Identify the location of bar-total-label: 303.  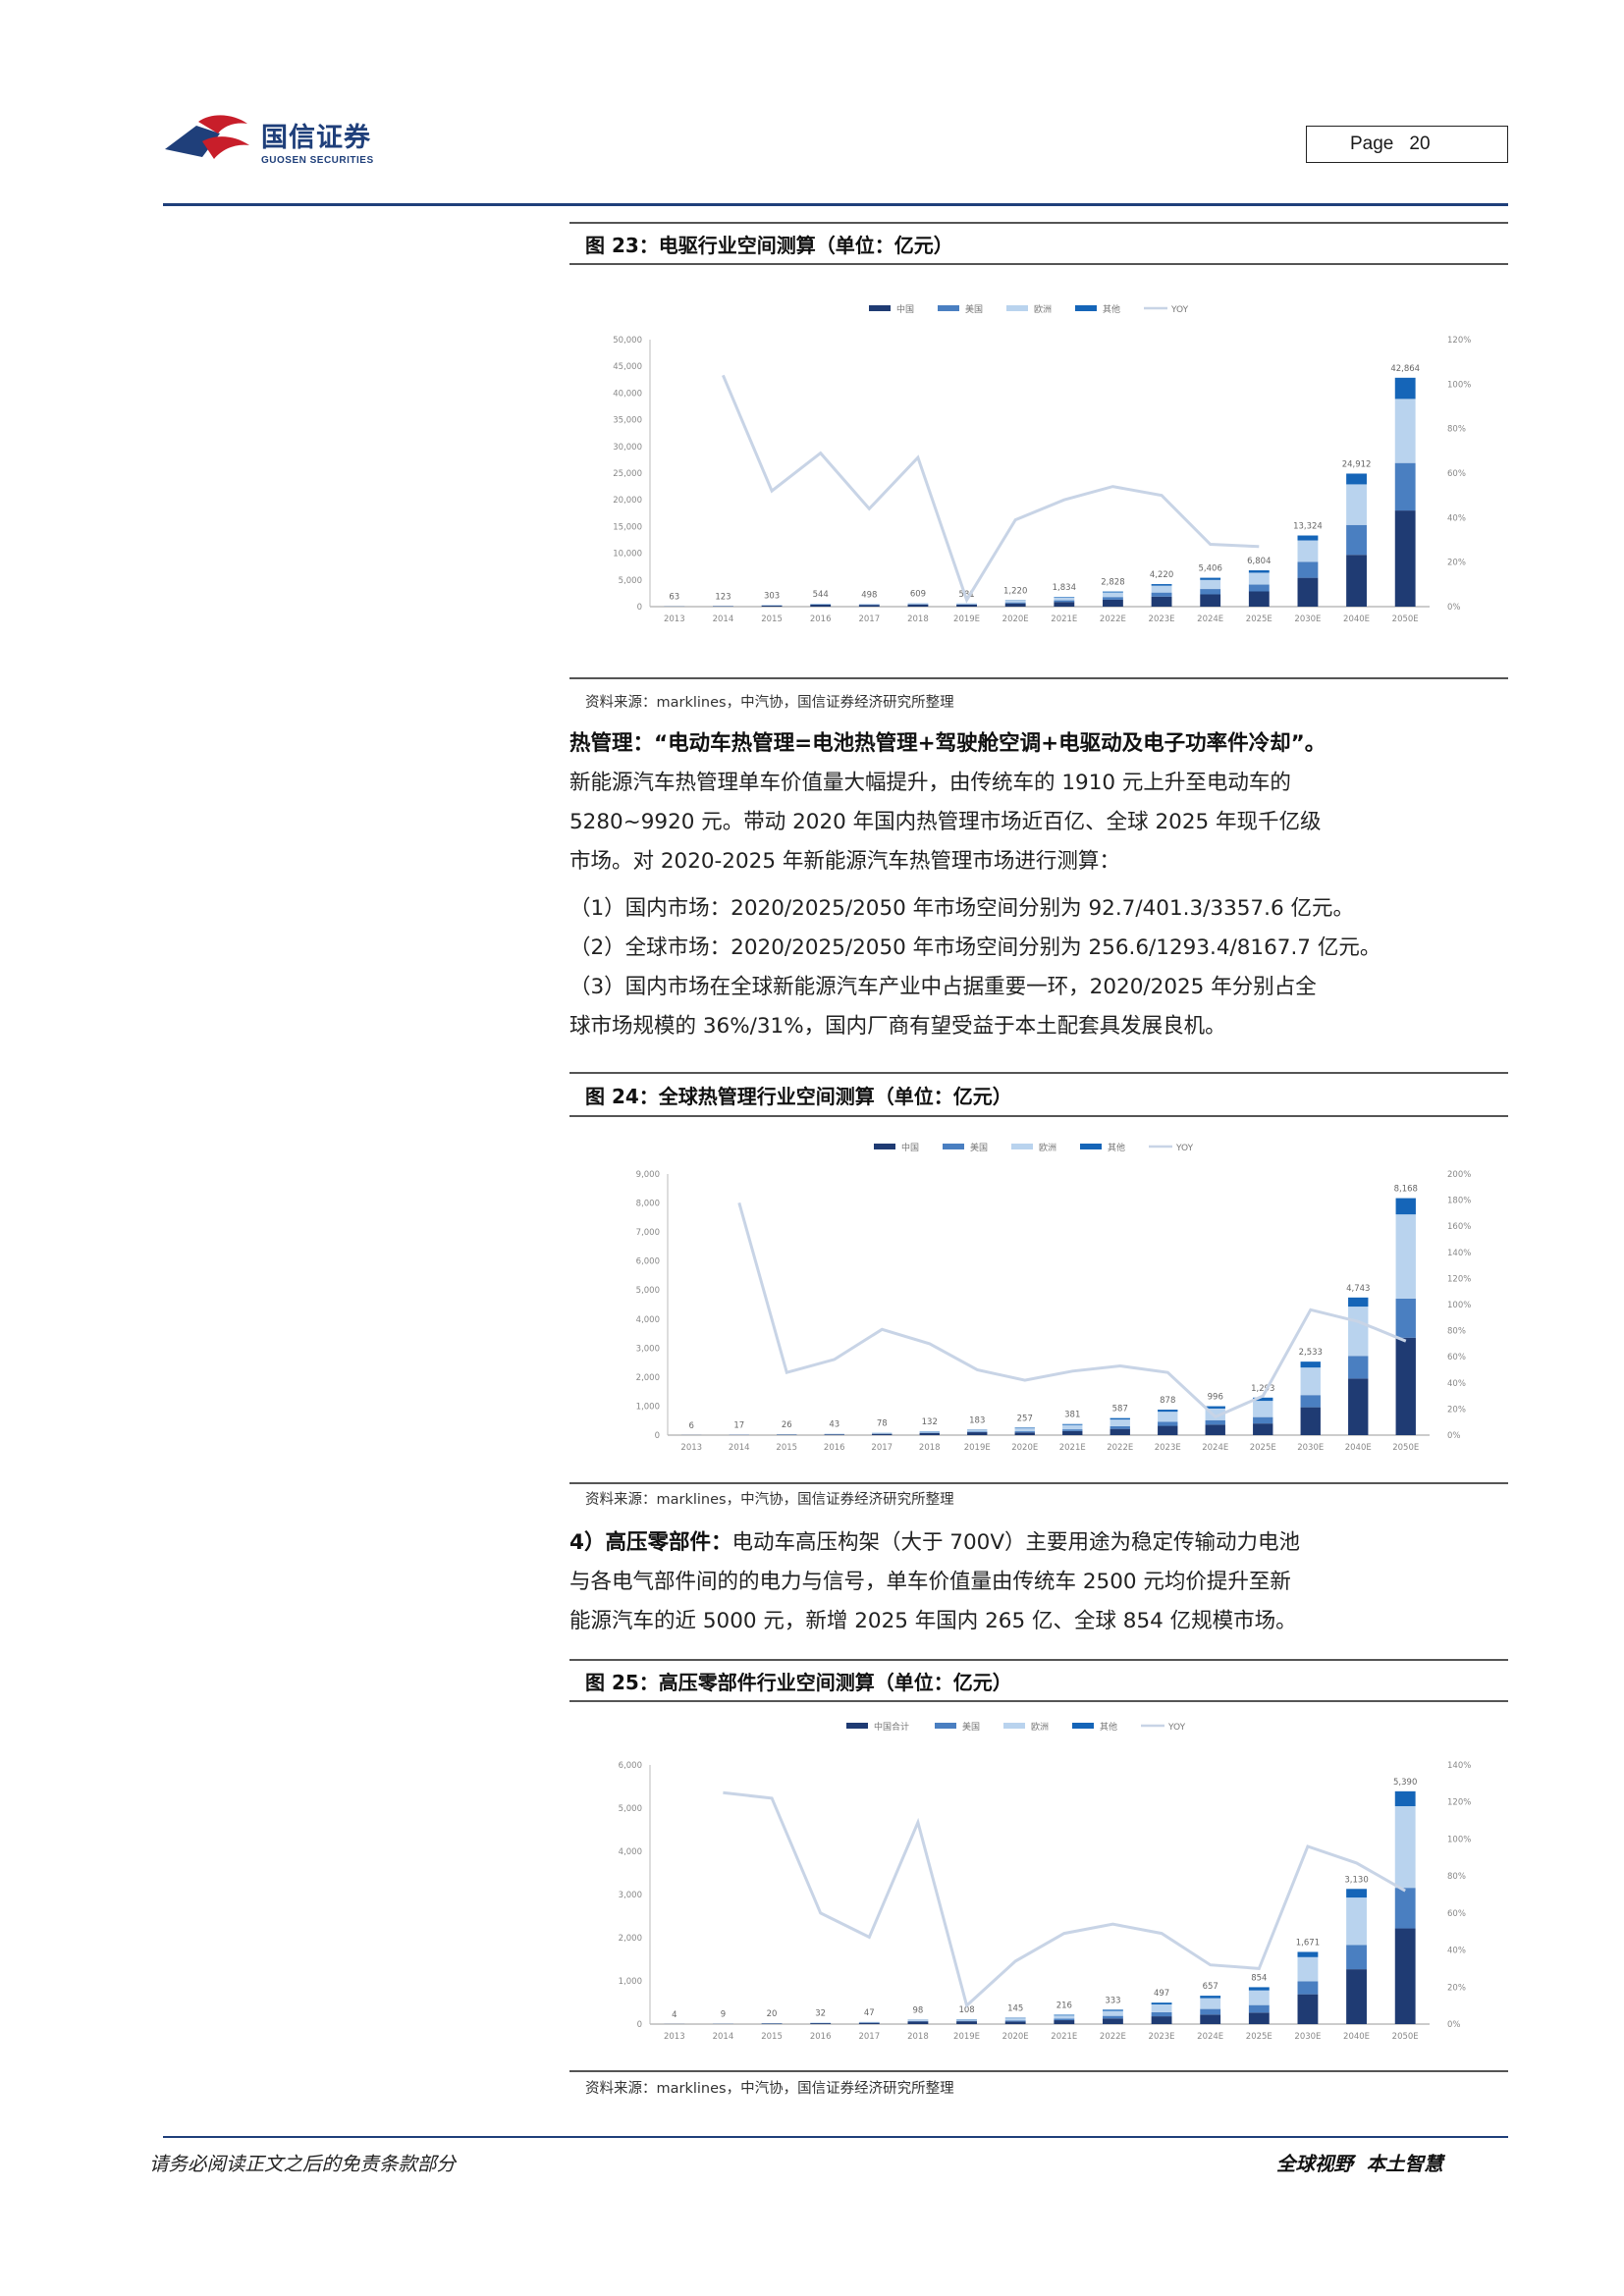
(772, 596).